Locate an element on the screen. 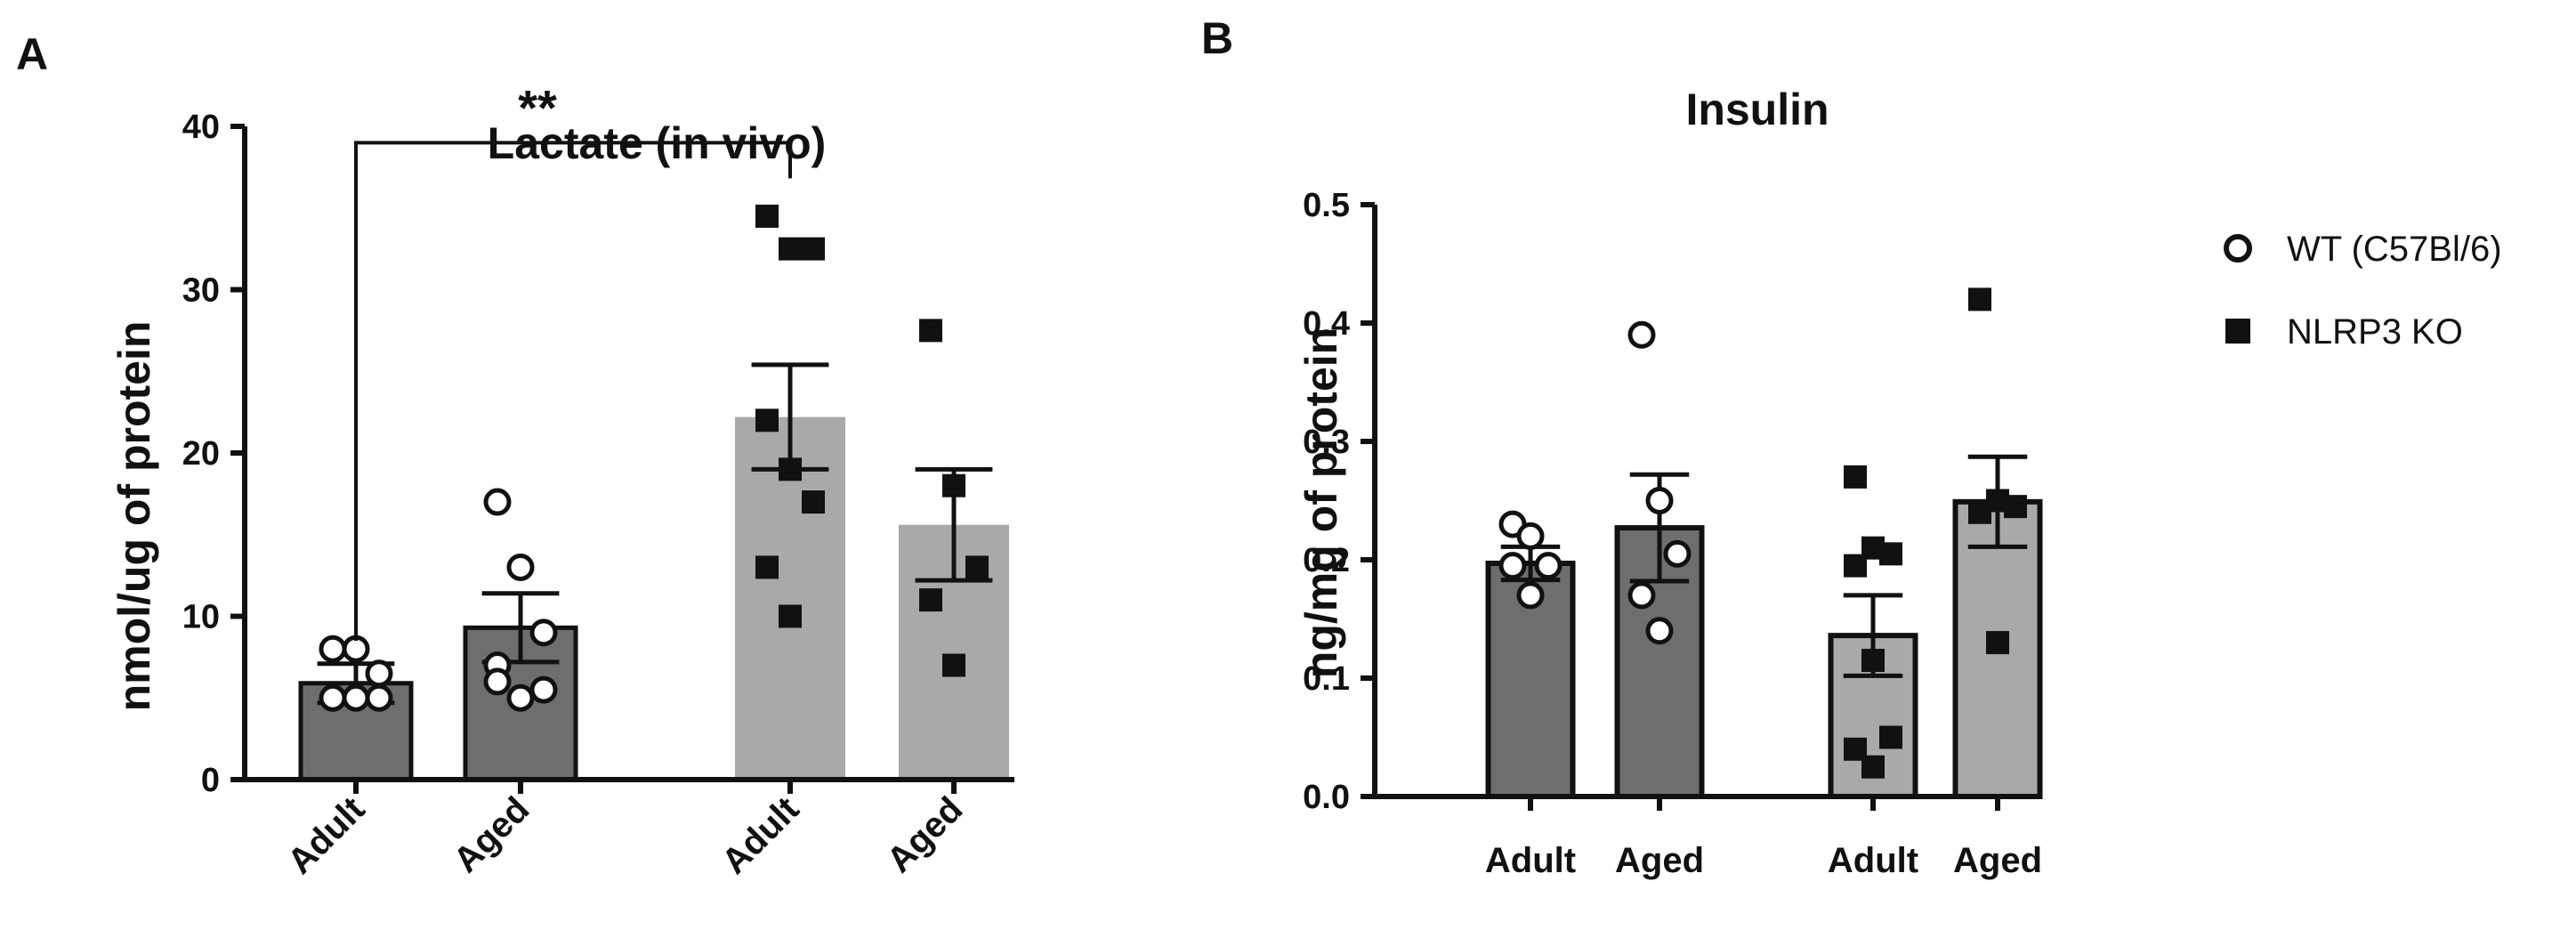 The image size is (2576, 930). y-tick-label: 40 is located at coordinates (201, 127).